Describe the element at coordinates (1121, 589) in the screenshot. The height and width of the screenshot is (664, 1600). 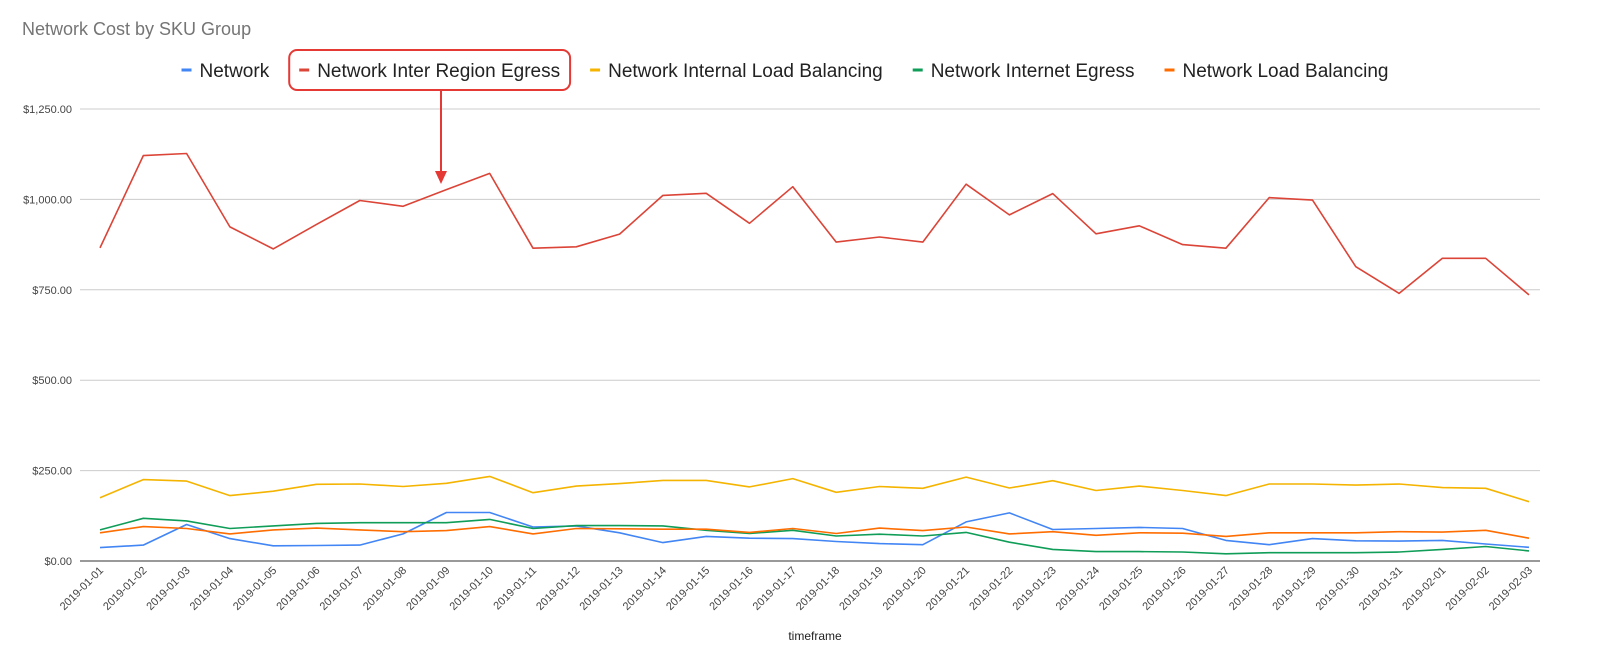
I see `x-tick-label: 2019-01-25` at that location.